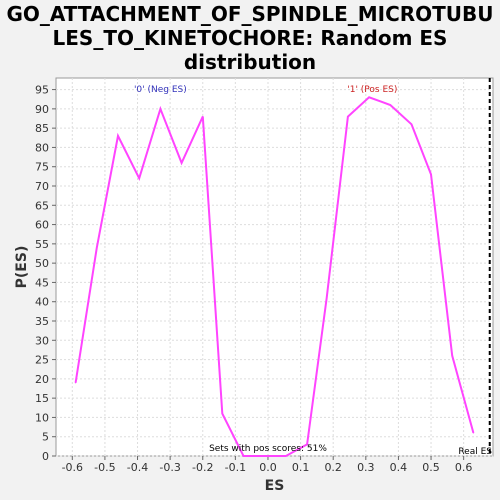  Describe the element at coordinates (45, 456) in the screenshot. I see `y-tick-label: 0` at that location.